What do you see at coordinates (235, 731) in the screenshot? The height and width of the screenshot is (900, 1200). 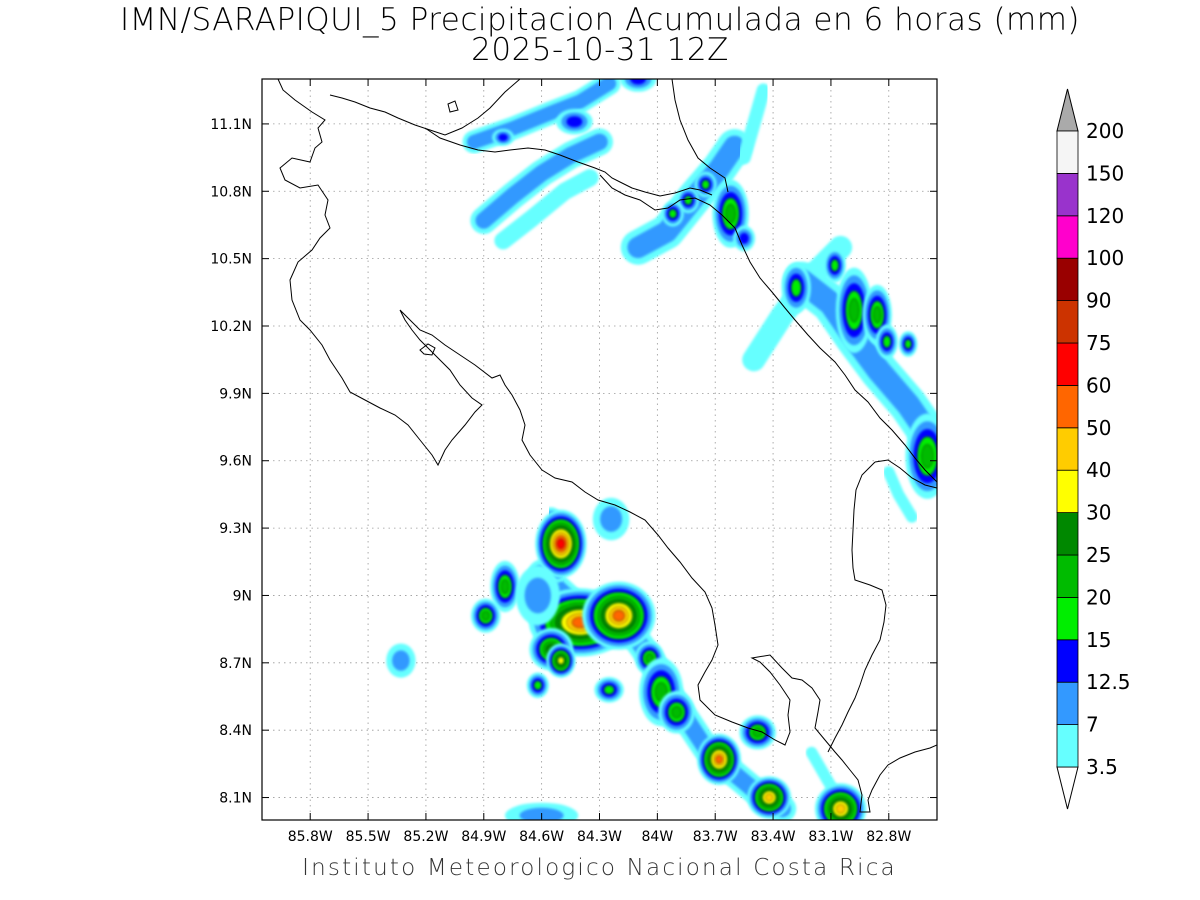 I see `lat-tick-label: 8.4N` at bounding box center [235, 731].